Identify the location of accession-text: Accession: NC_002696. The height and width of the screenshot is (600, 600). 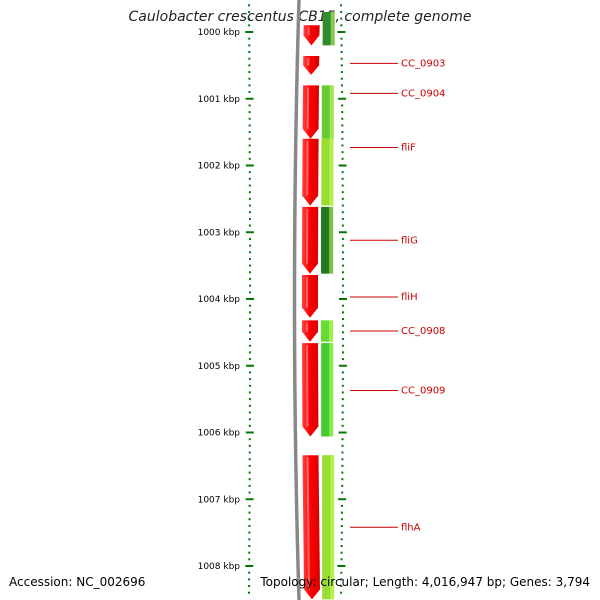
(77, 582).